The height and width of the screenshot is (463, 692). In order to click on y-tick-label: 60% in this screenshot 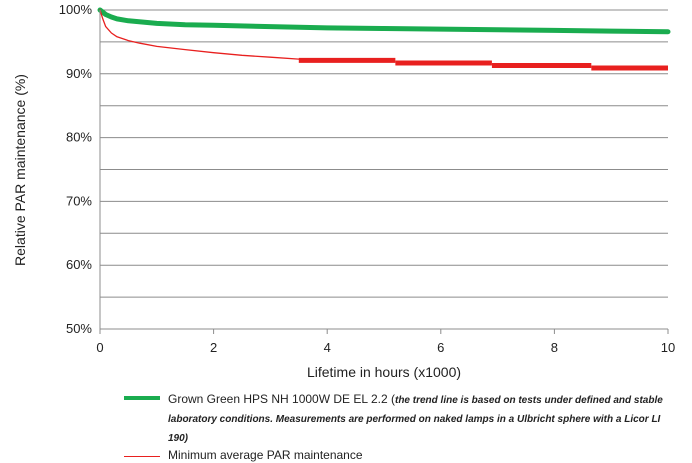, I will do `click(79, 264)`.